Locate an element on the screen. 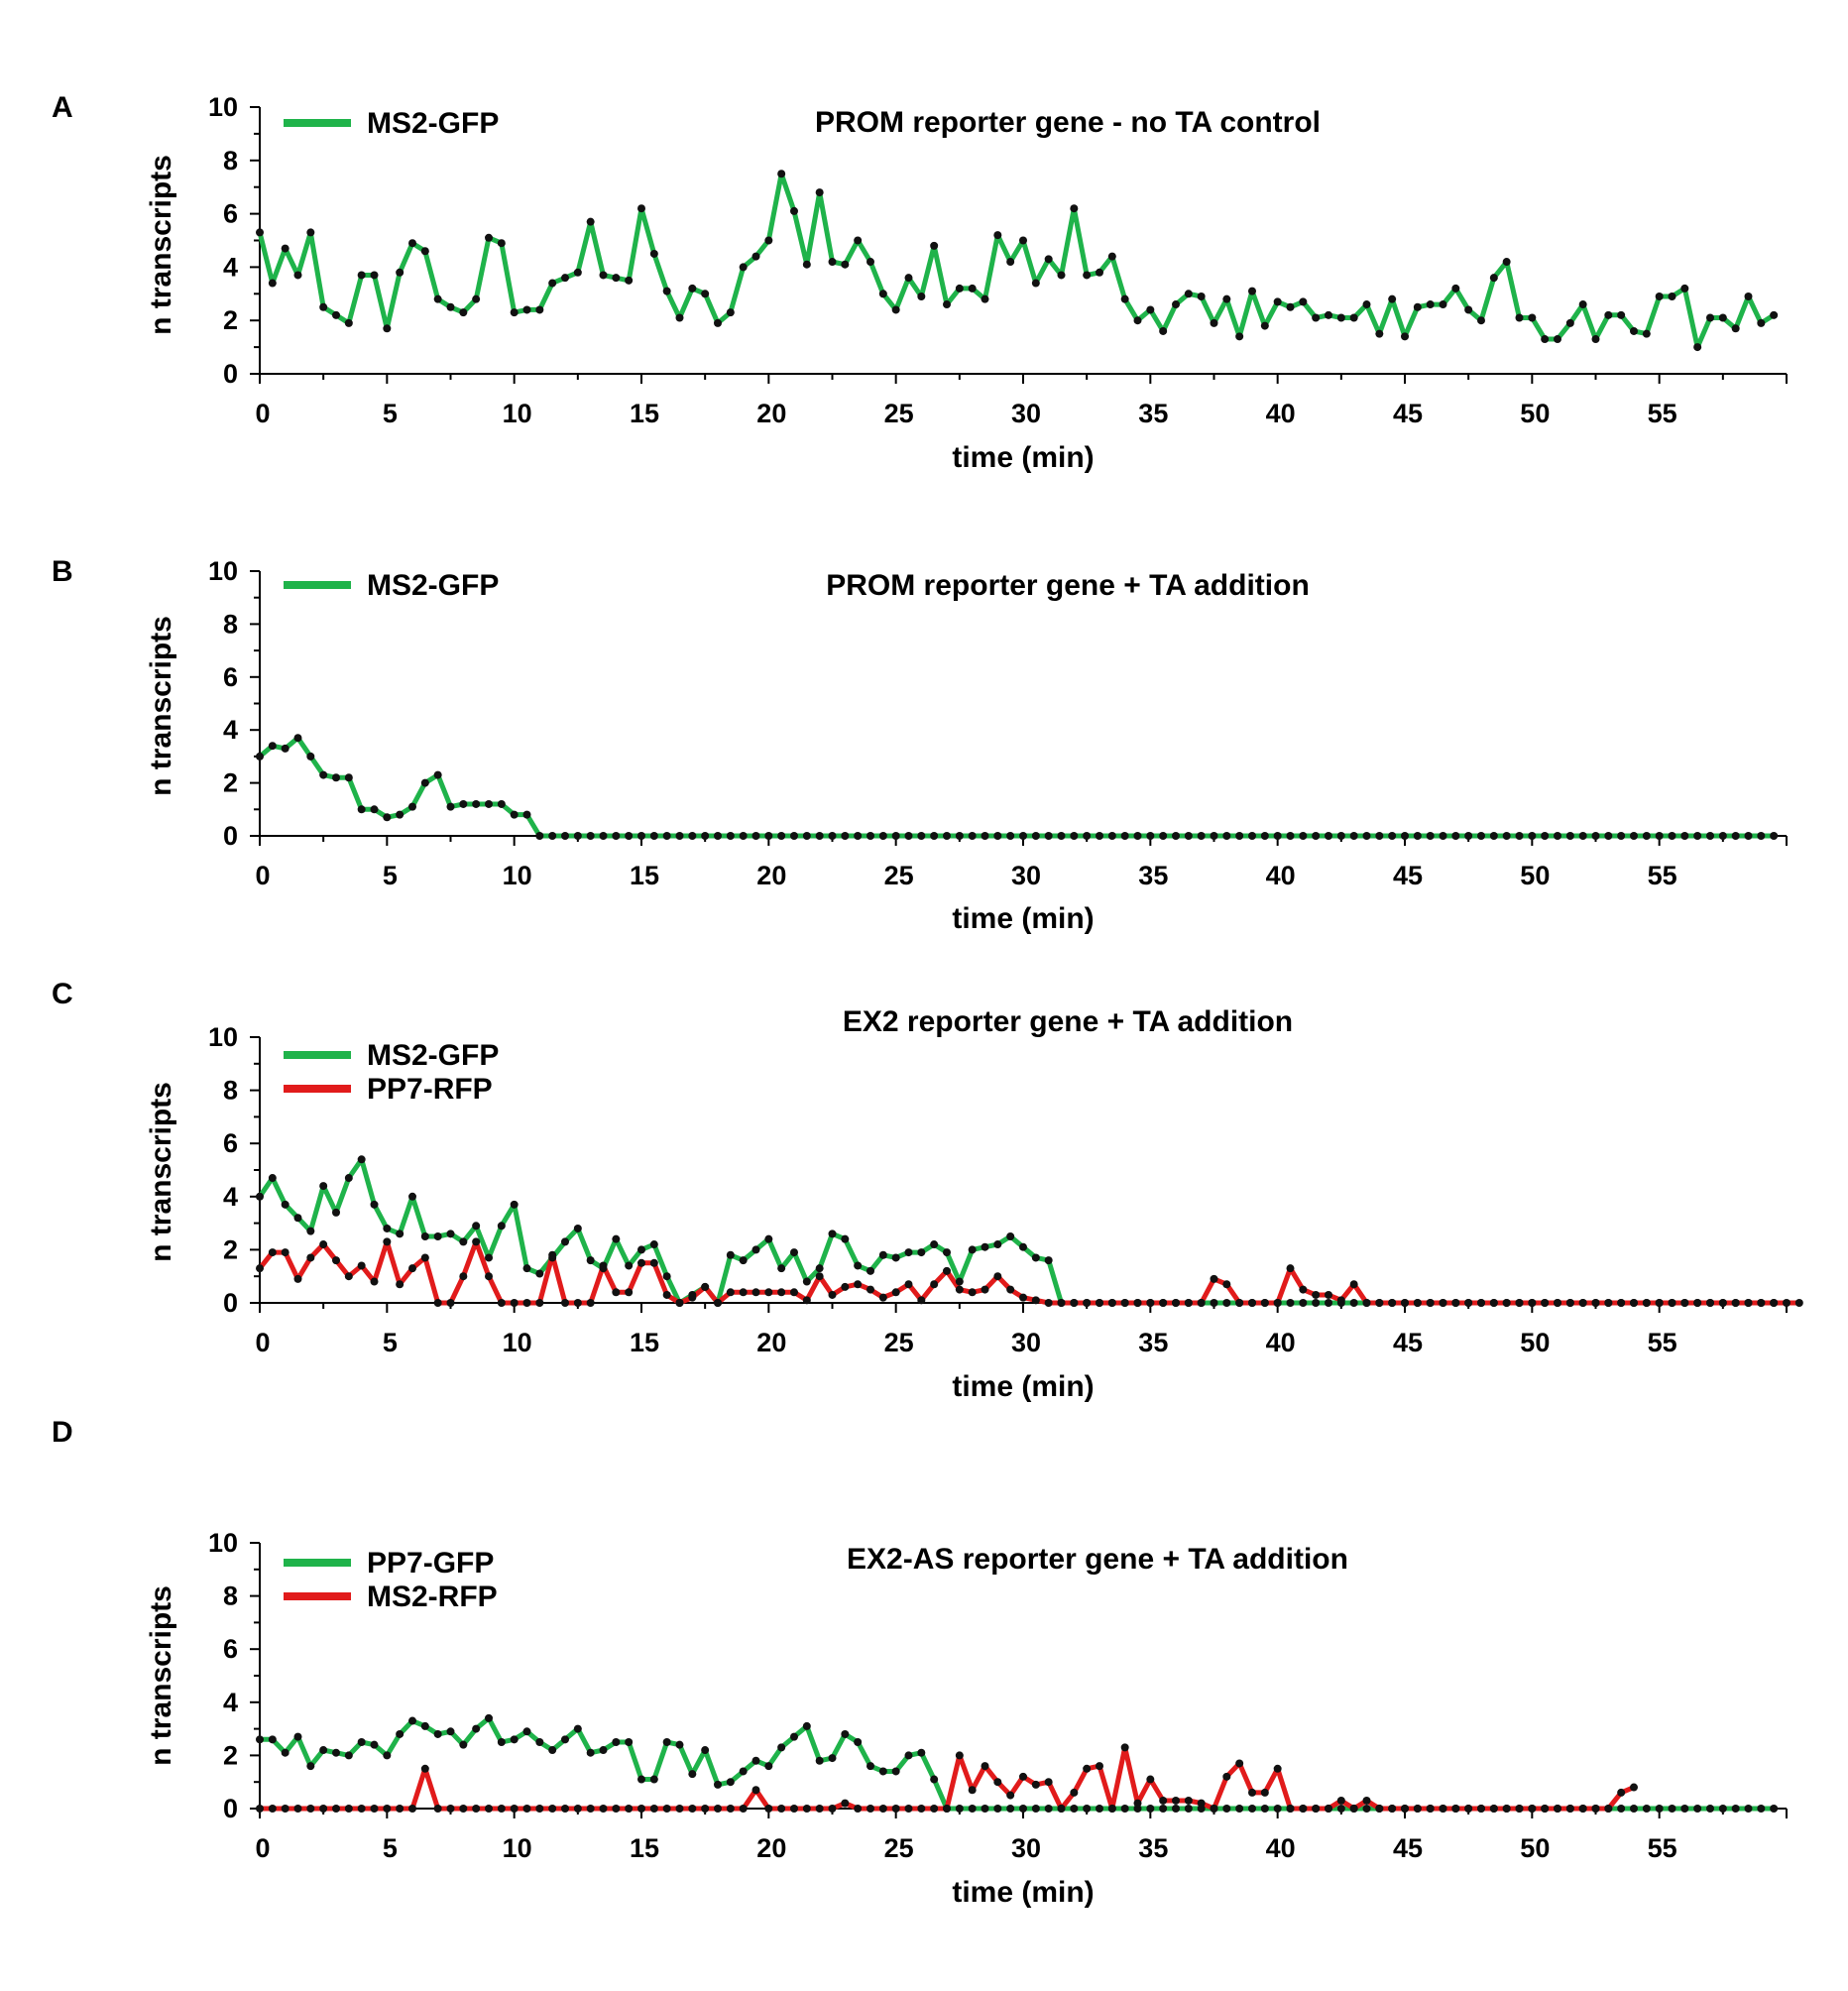 The height and width of the screenshot is (1991, 1848). panel-letter: A is located at coordinates (62, 108).